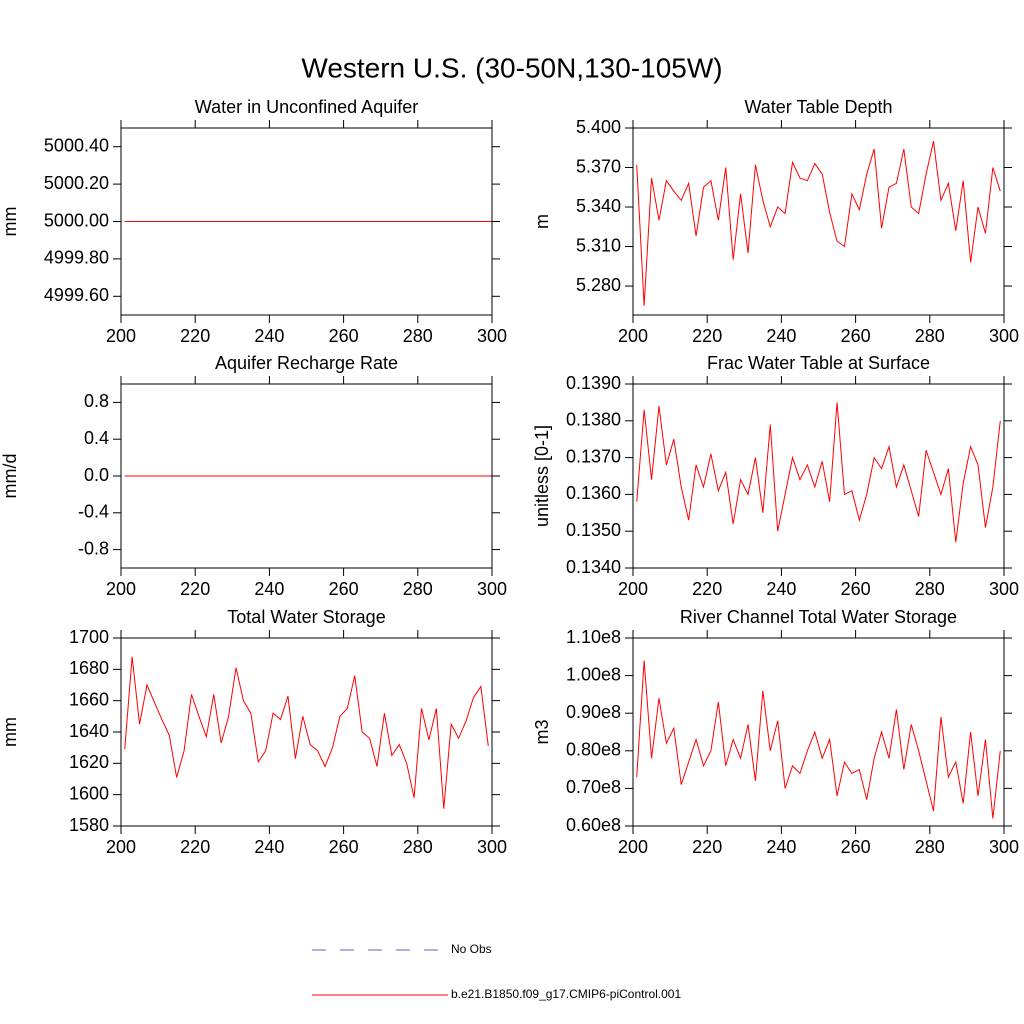 This screenshot has width=1024, height=1024. Describe the element at coordinates (593, 637) in the screenshot. I see `y-tick-label: 1.10e8` at that location.